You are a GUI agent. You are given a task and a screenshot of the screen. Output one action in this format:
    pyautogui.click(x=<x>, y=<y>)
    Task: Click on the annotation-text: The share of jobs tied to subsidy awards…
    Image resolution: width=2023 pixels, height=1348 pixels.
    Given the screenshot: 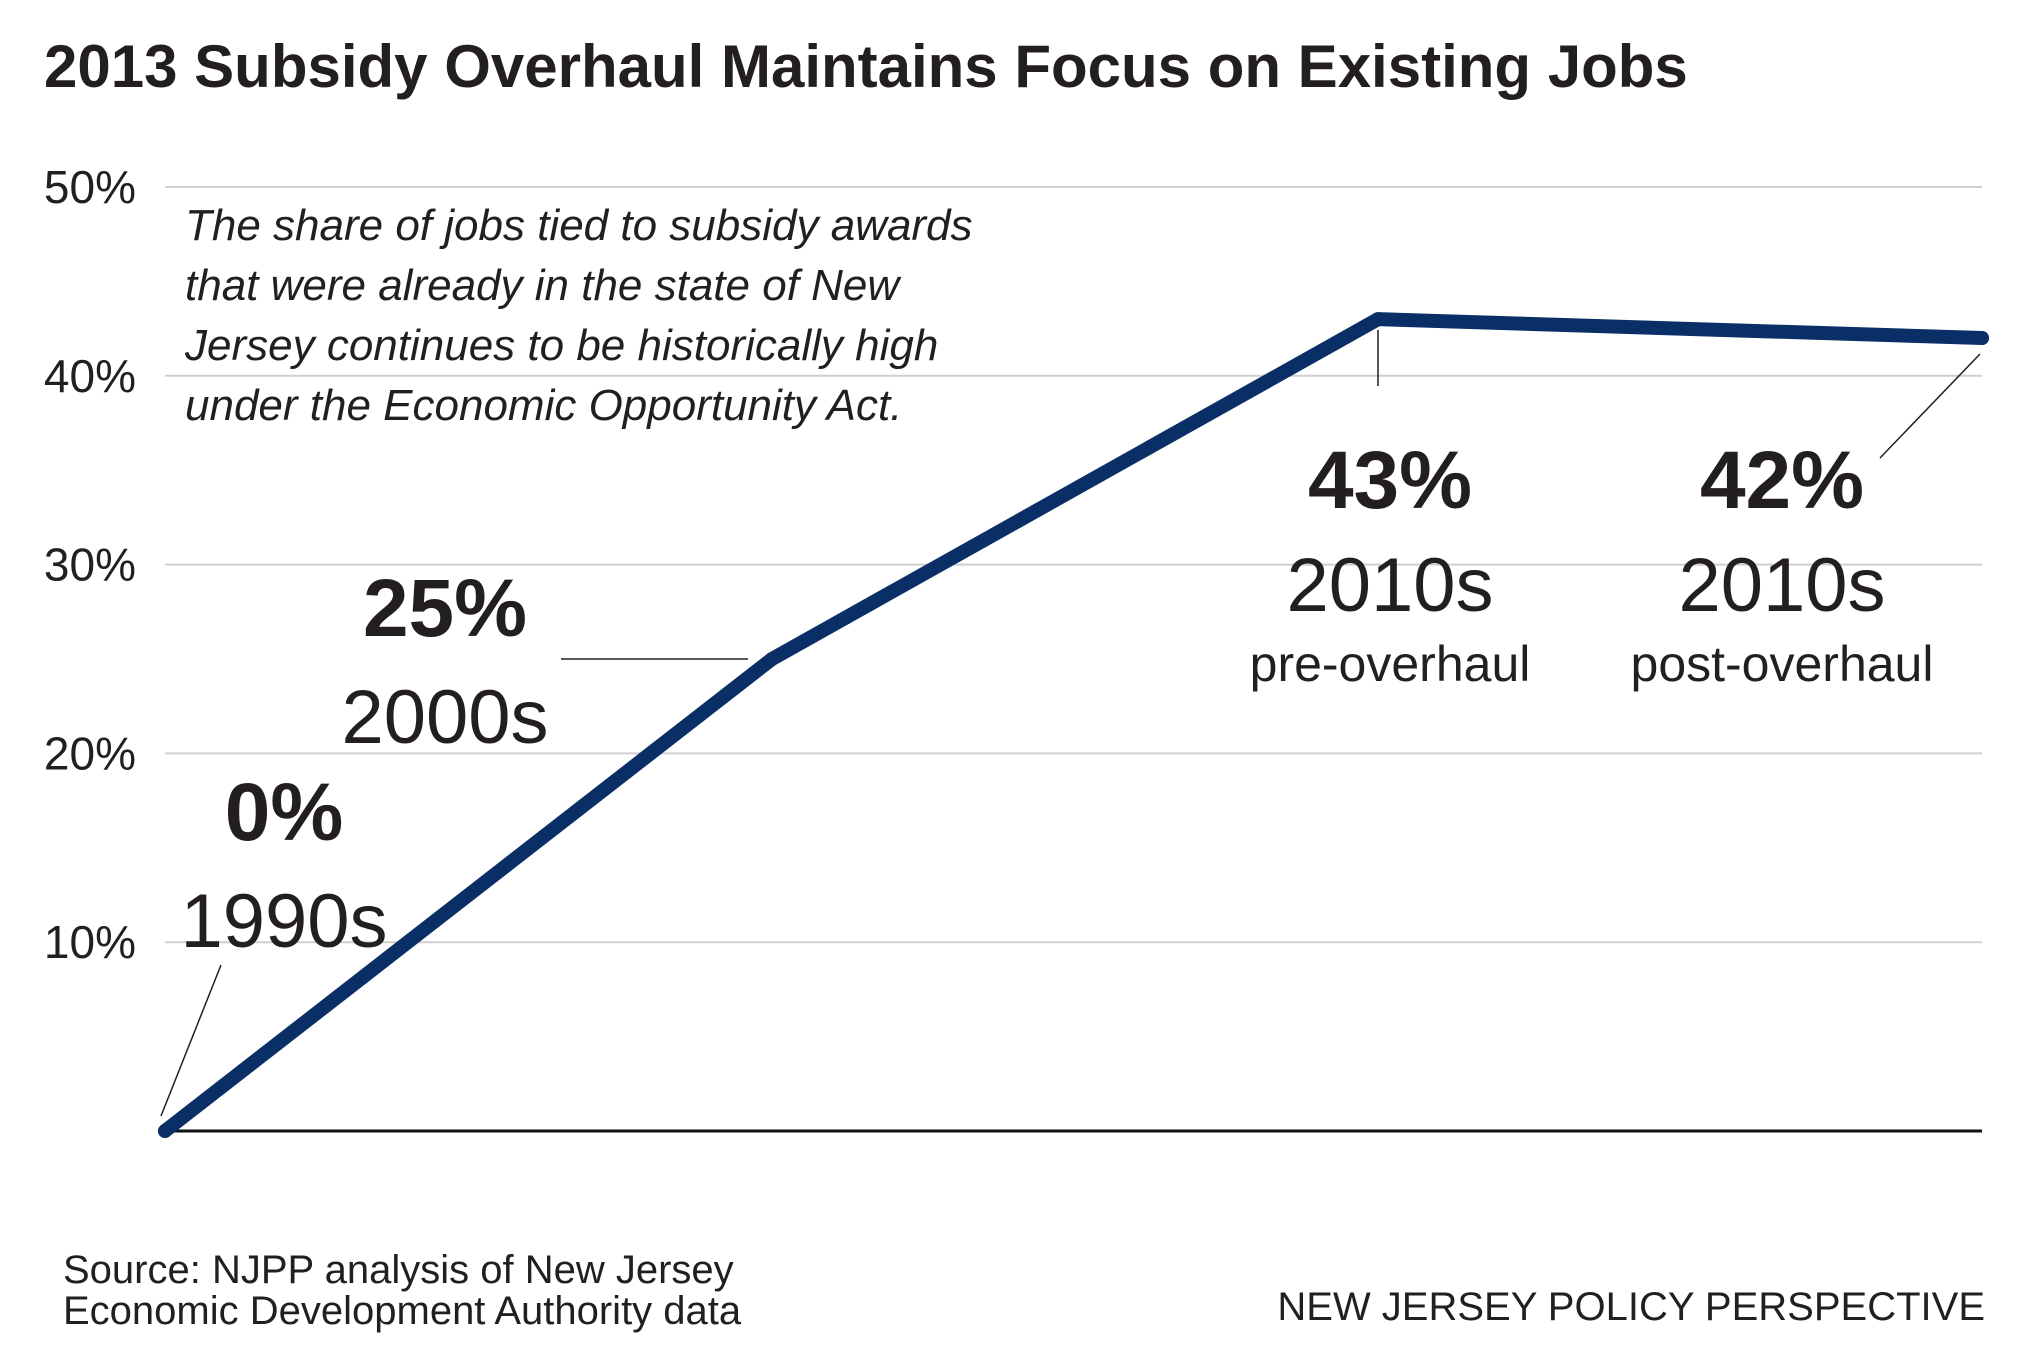 What is the action you would take?
    pyautogui.click(x=578, y=315)
    